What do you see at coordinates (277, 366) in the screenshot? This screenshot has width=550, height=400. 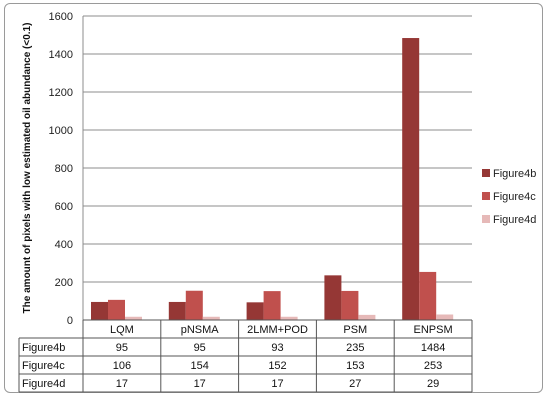 I see `table-value: 152` at bounding box center [277, 366].